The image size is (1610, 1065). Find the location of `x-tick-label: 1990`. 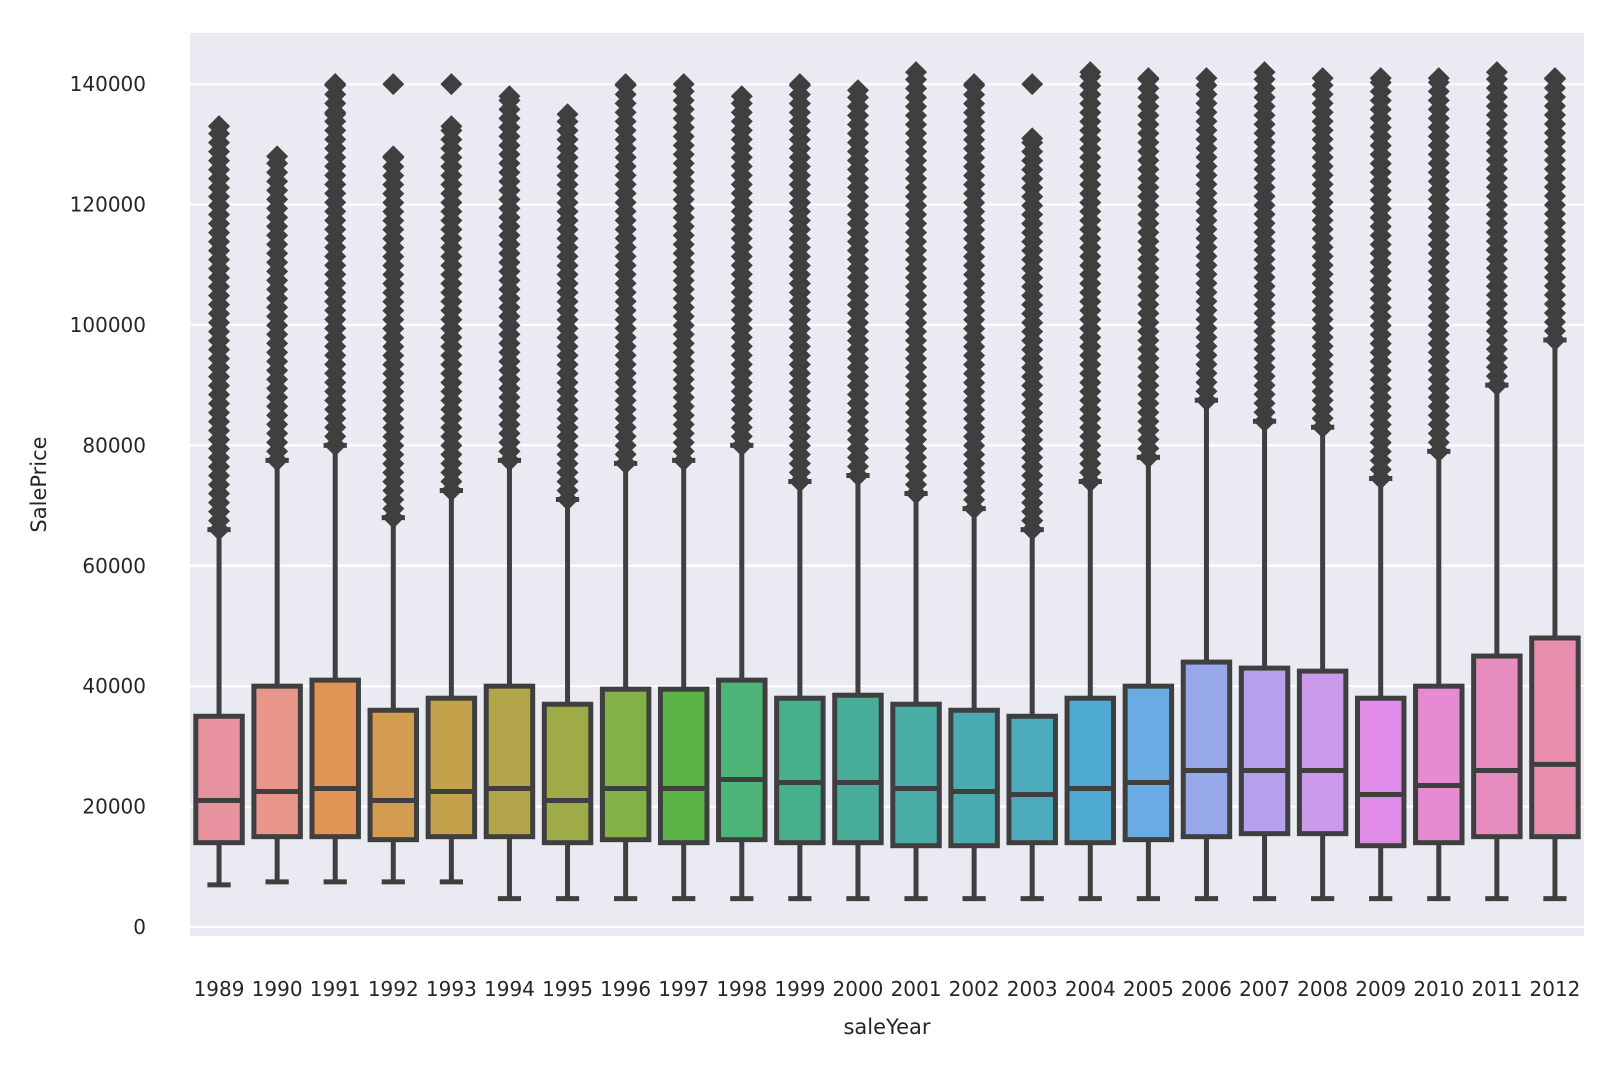

x-tick-label: 1990 is located at coordinates (277, 989).